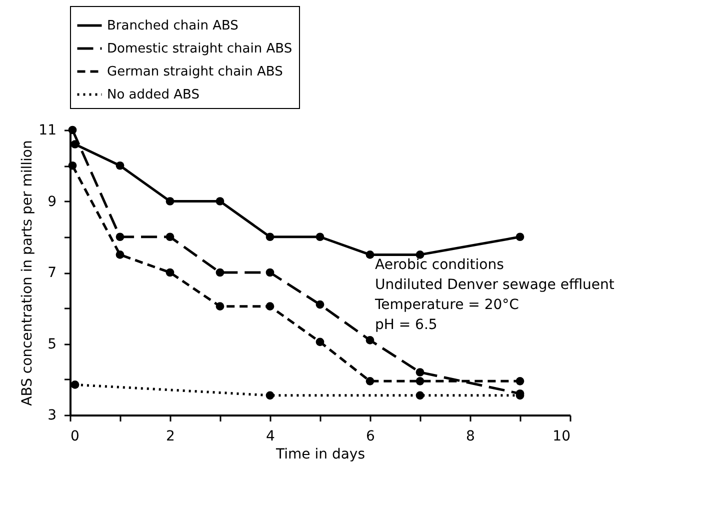  Describe the element at coordinates (47, 130) in the screenshot. I see `y-tick-label: 11` at that location.